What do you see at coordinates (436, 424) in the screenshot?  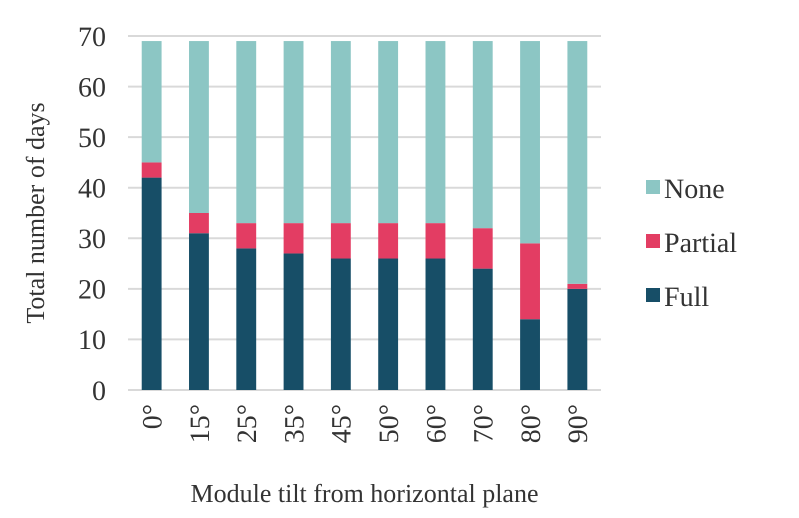 I see `x-tick-label: 60°` at bounding box center [436, 424].